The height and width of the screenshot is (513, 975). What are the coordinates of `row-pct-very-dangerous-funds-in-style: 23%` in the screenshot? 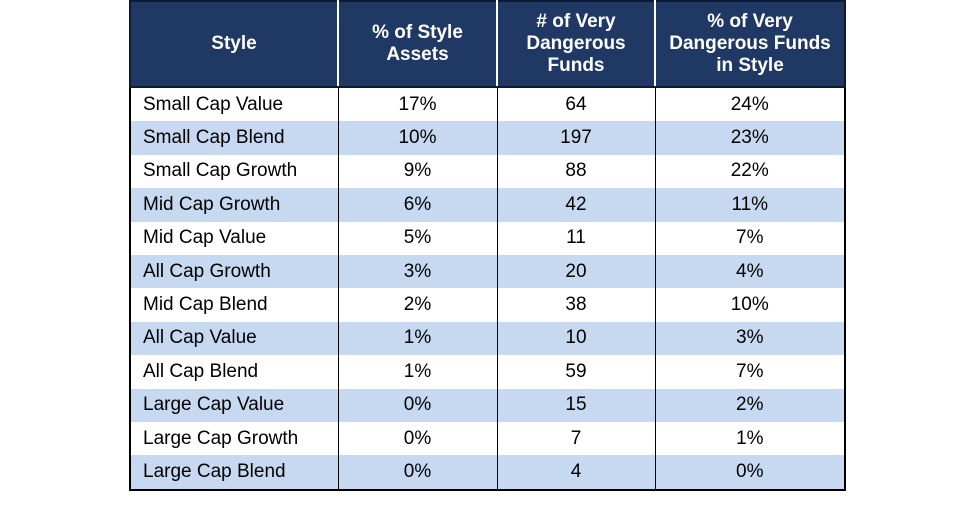 It's located at (750, 138).